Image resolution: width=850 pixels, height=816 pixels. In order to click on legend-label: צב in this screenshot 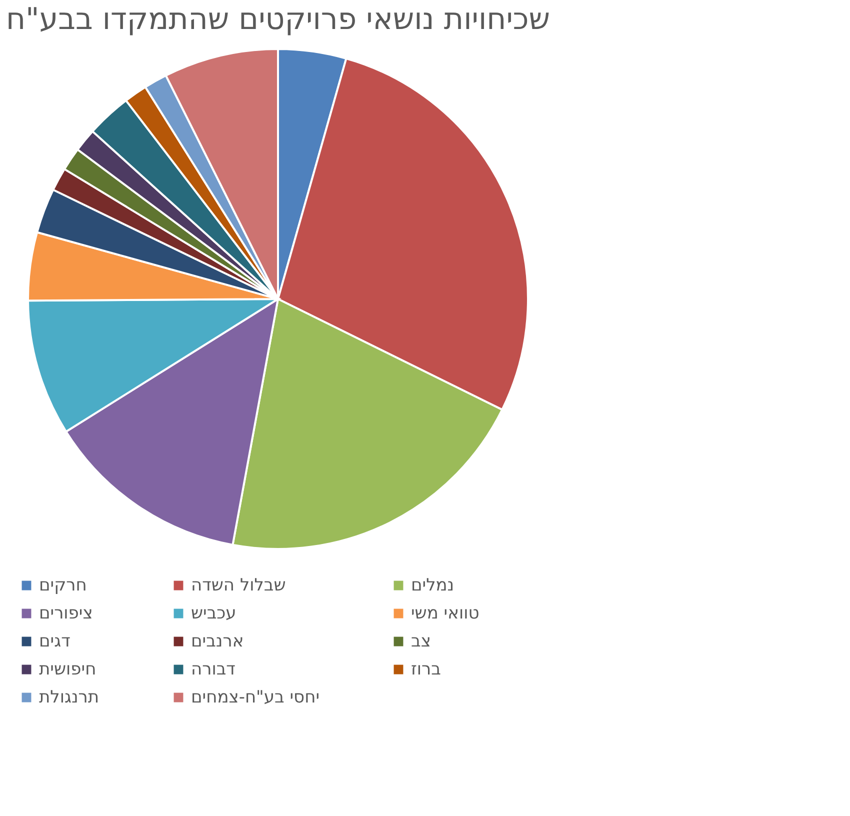, I will do `click(421, 642)`.